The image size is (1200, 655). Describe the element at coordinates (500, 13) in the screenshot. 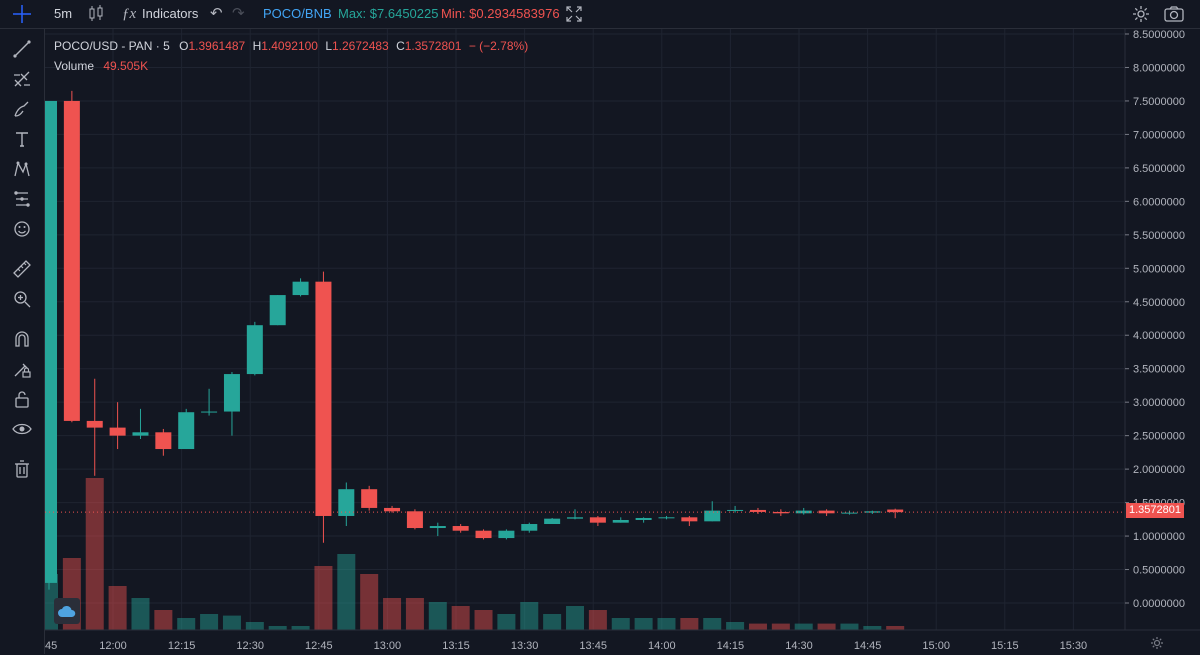

I see `min-price-label: Min: $0.2934583976` at that location.